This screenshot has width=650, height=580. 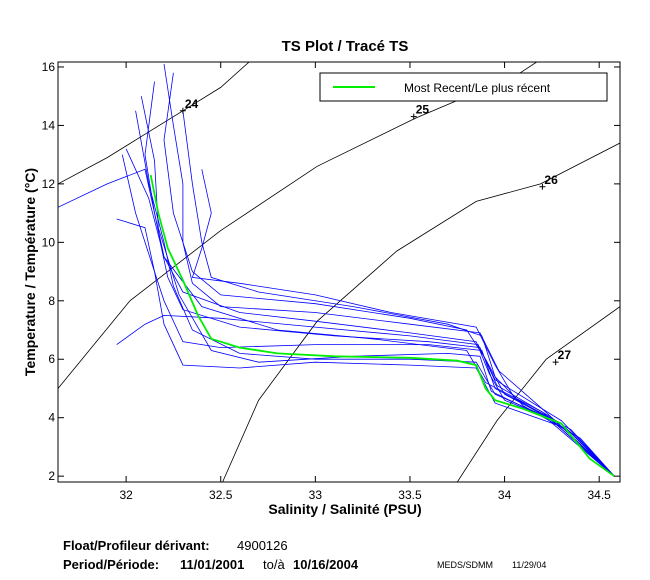 What do you see at coordinates (344, 509) in the screenshot?
I see `x-axis-label: Salinity / Salinité (PSU)` at bounding box center [344, 509].